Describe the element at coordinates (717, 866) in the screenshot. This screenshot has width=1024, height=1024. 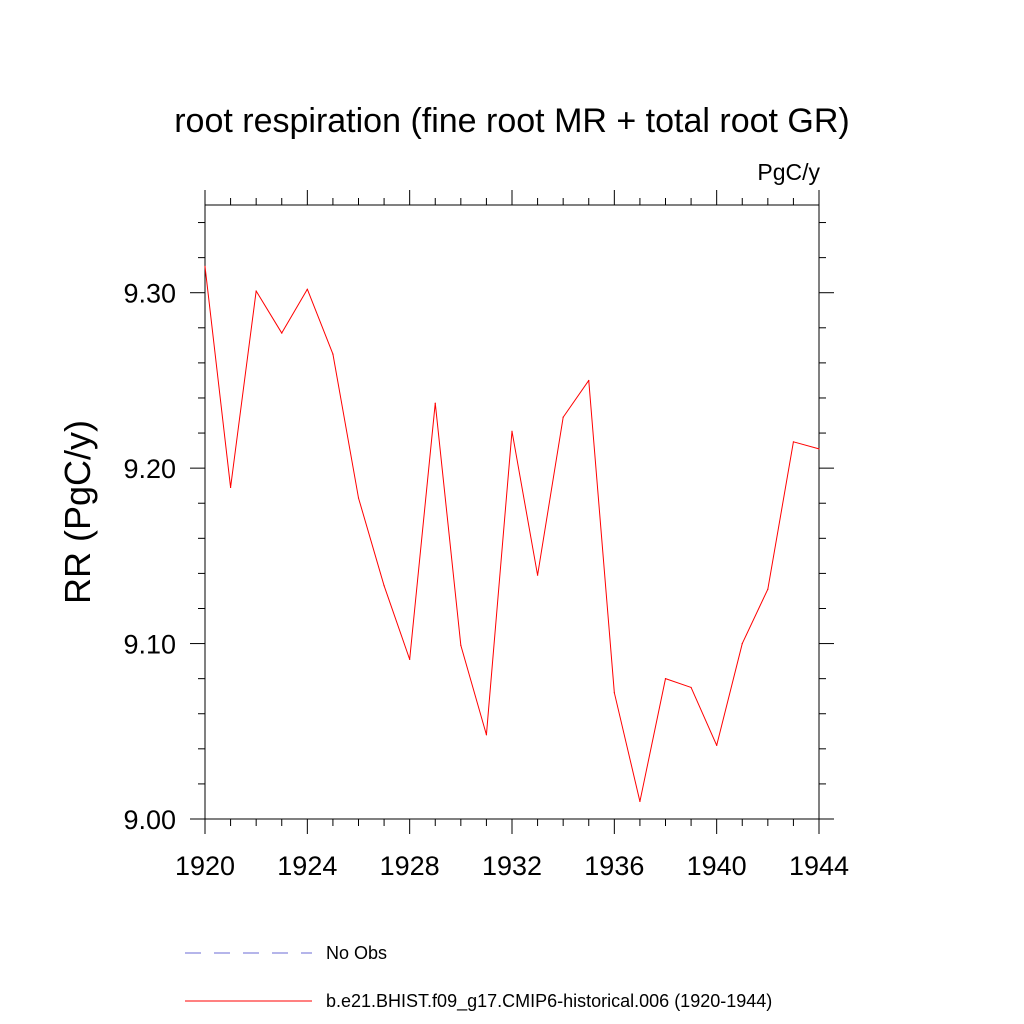
I see `x-tick-label: 1940` at that location.